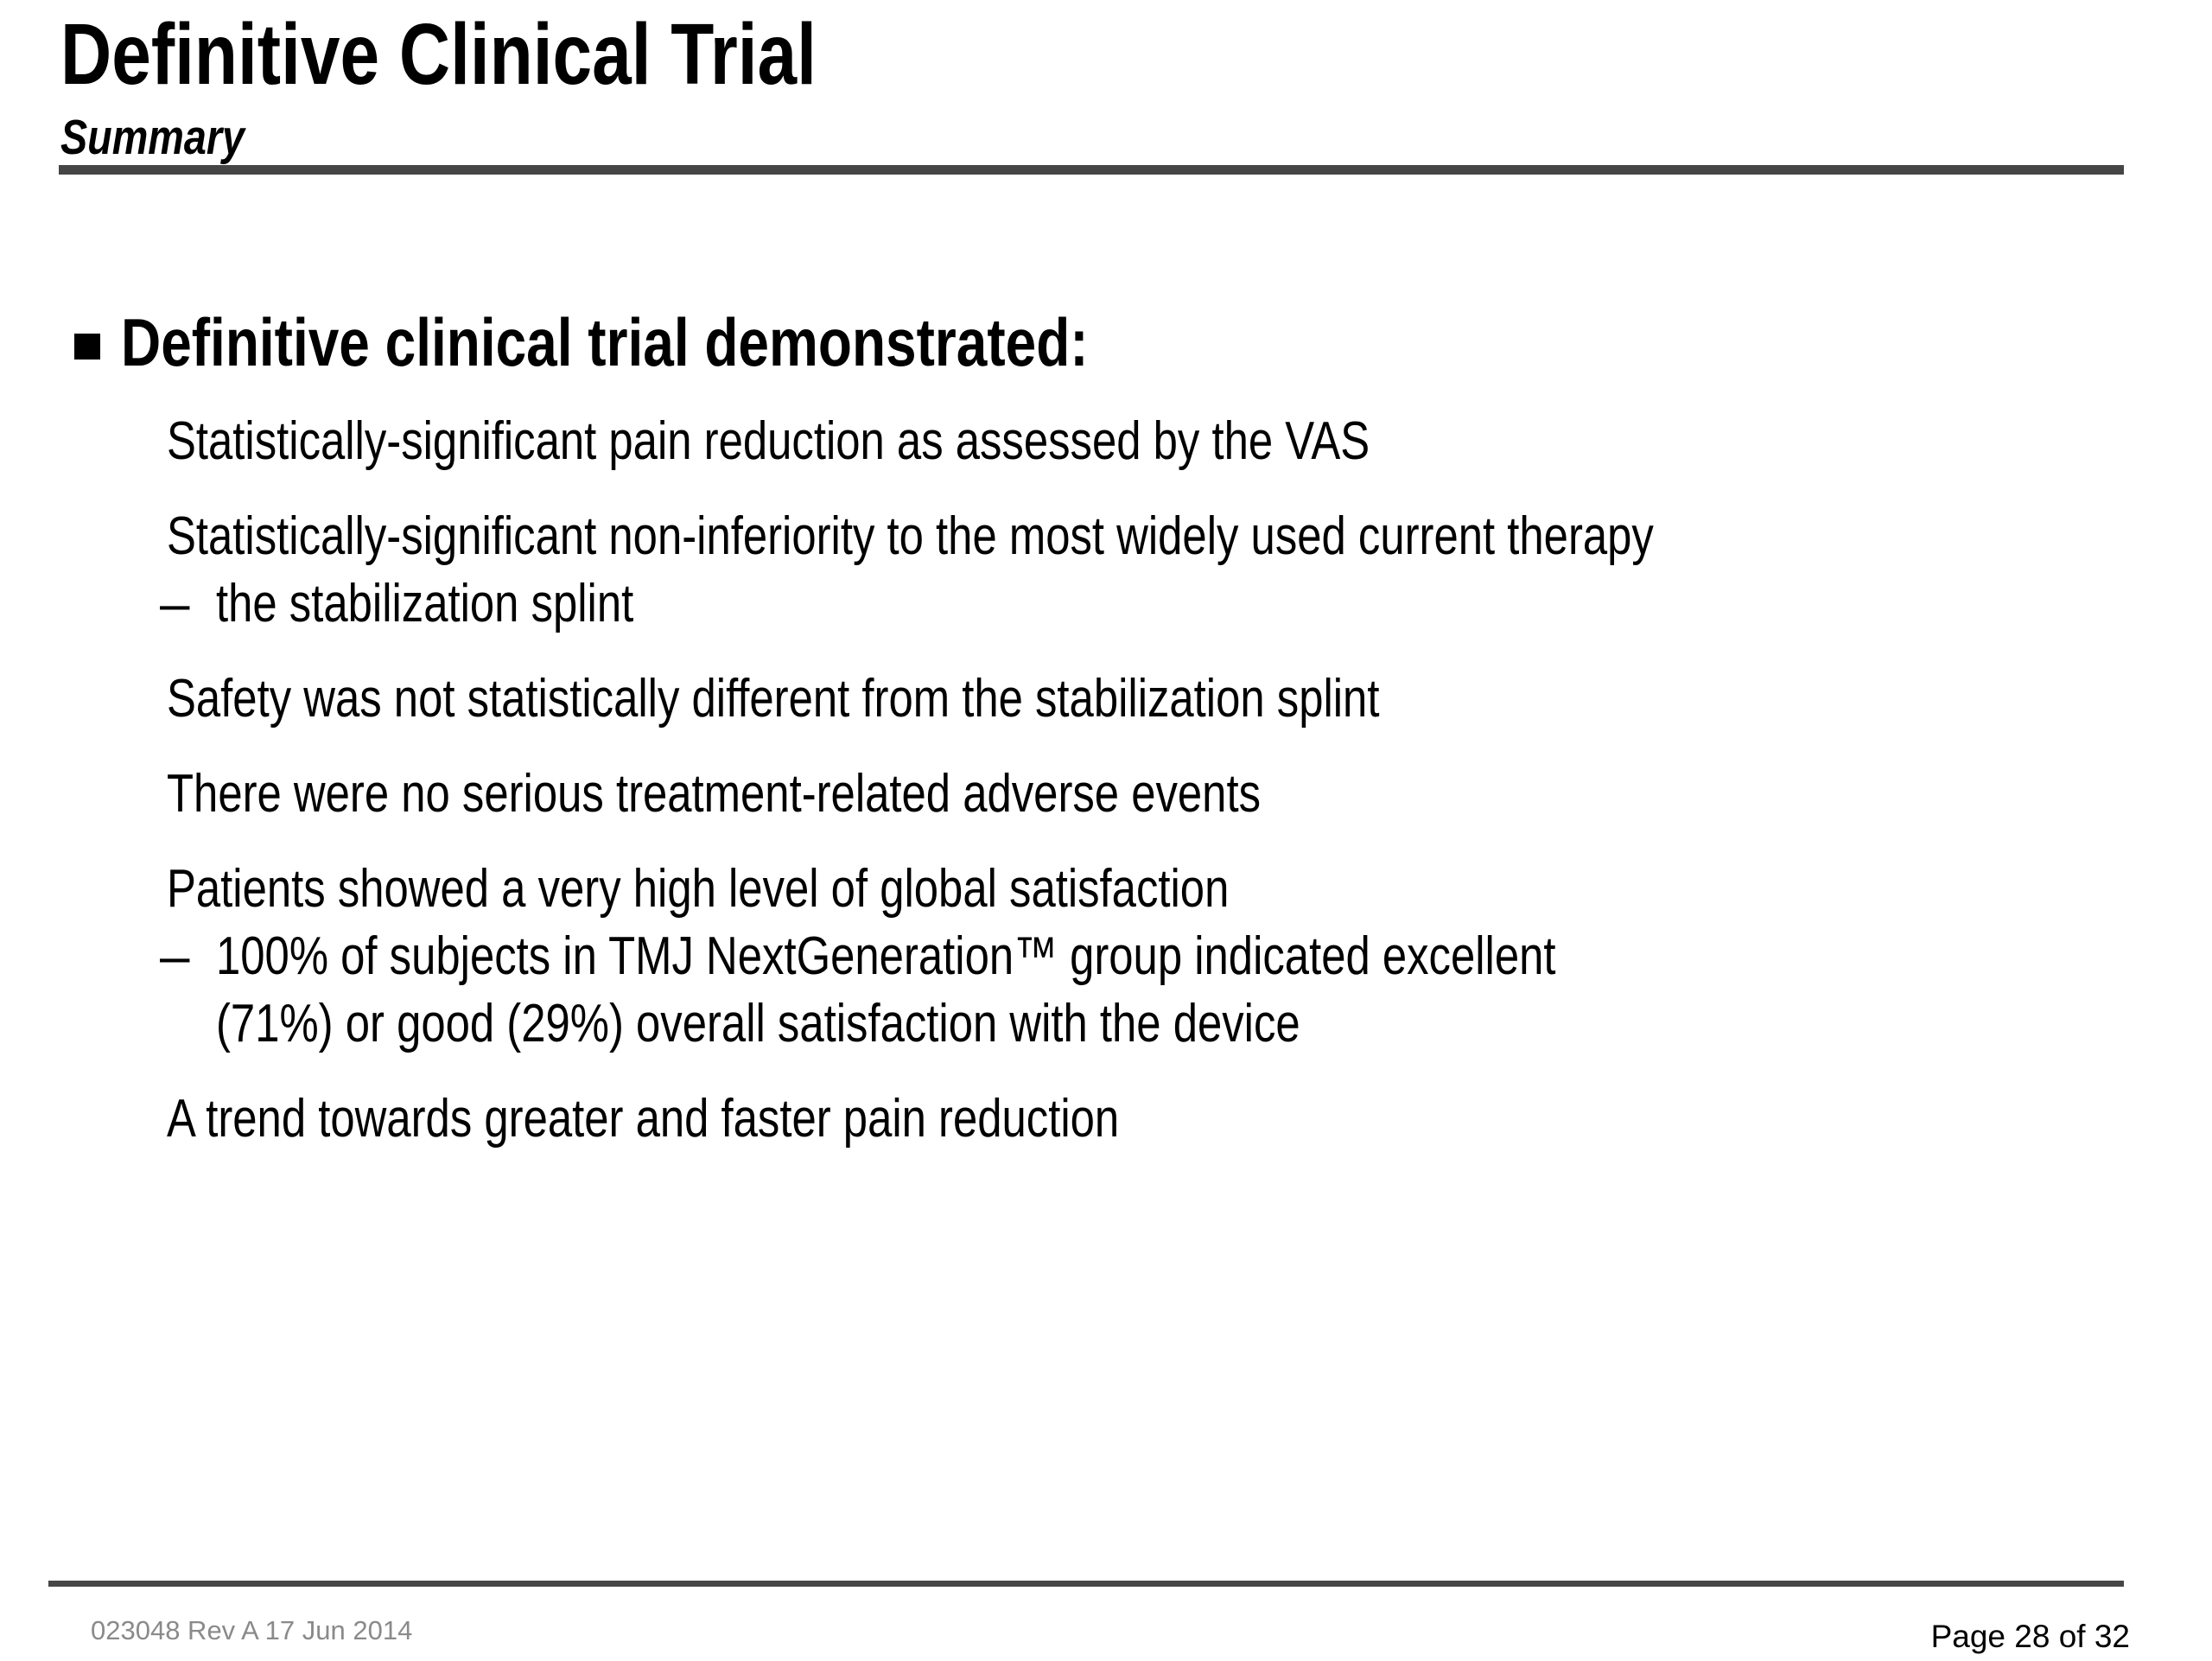 Image resolution: width=2212 pixels, height=1661 pixels. Describe the element at coordinates (2030, 1637) in the screenshot. I see `footer-page-number: Page 28 of 32` at that location.